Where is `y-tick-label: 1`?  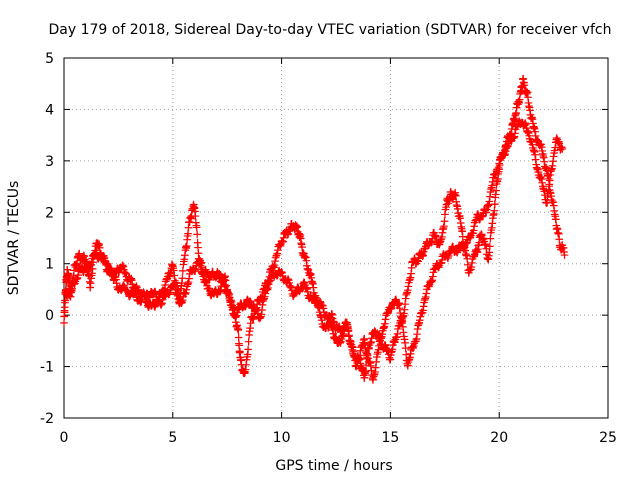
y-tick-label: 1 is located at coordinates (49, 265).